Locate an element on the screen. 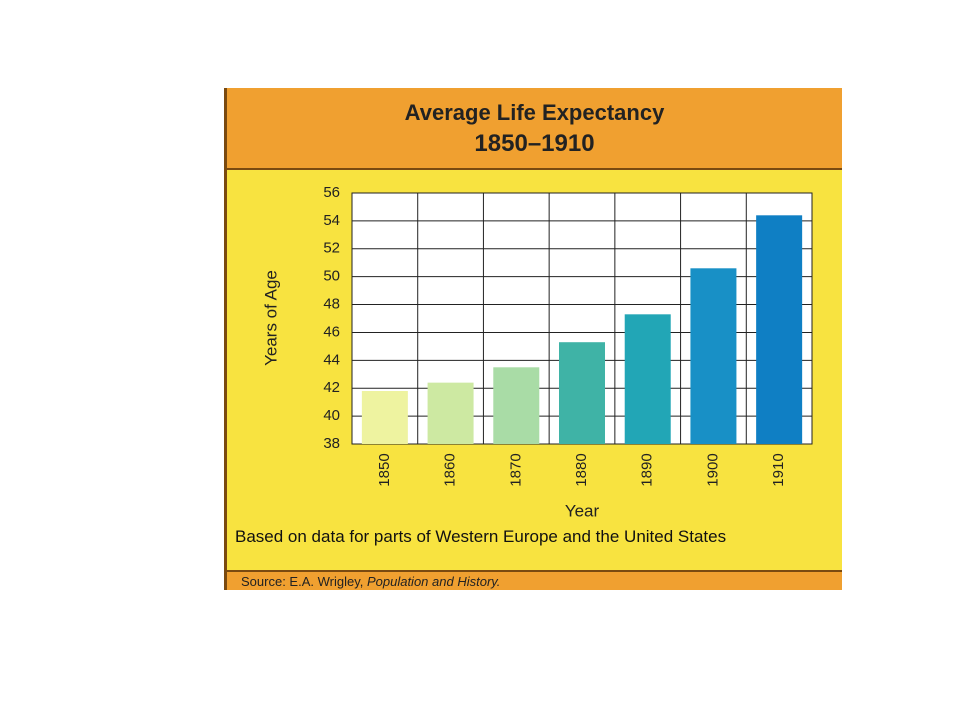  x-tick-label: 1910 is located at coordinates (778, 469).